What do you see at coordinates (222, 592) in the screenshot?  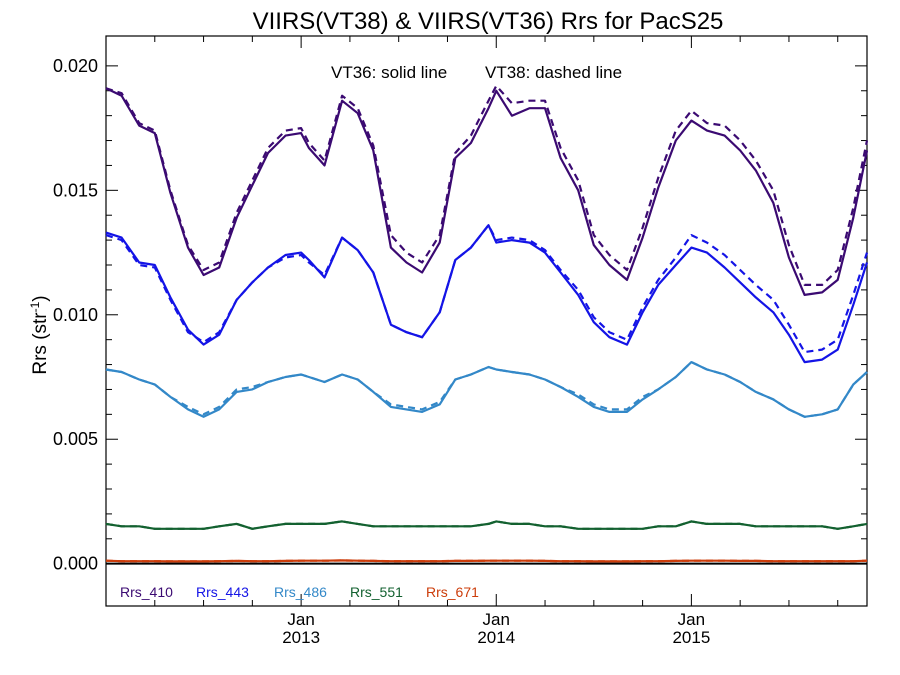 I see `legend-entry-rrs-443: Rrs_443` at bounding box center [222, 592].